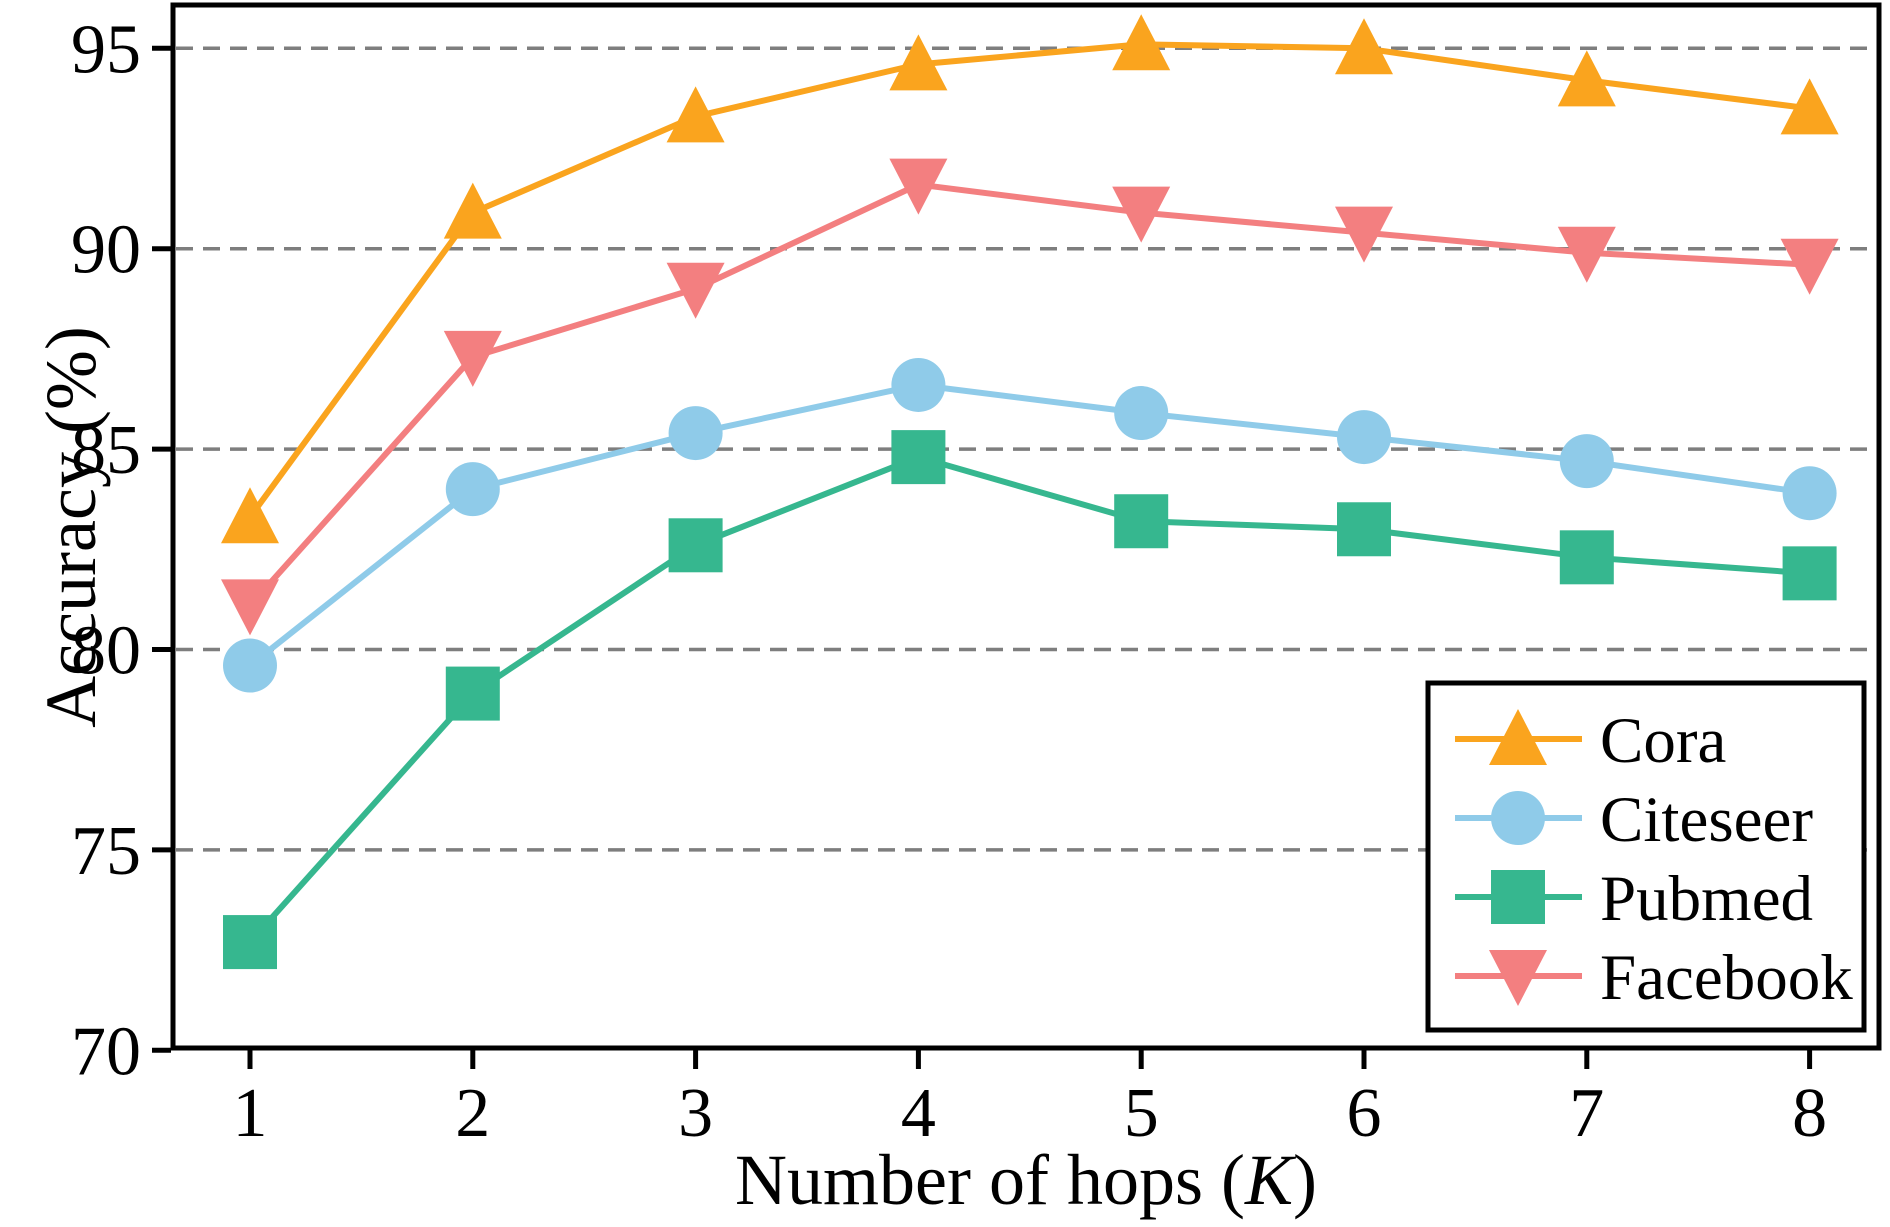 Image resolution: width=1890 pixels, height=1227 pixels. What do you see at coordinates (250, 1113) in the screenshot?
I see `x-tick-label-1: 1` at bounding box center [250, 1113].